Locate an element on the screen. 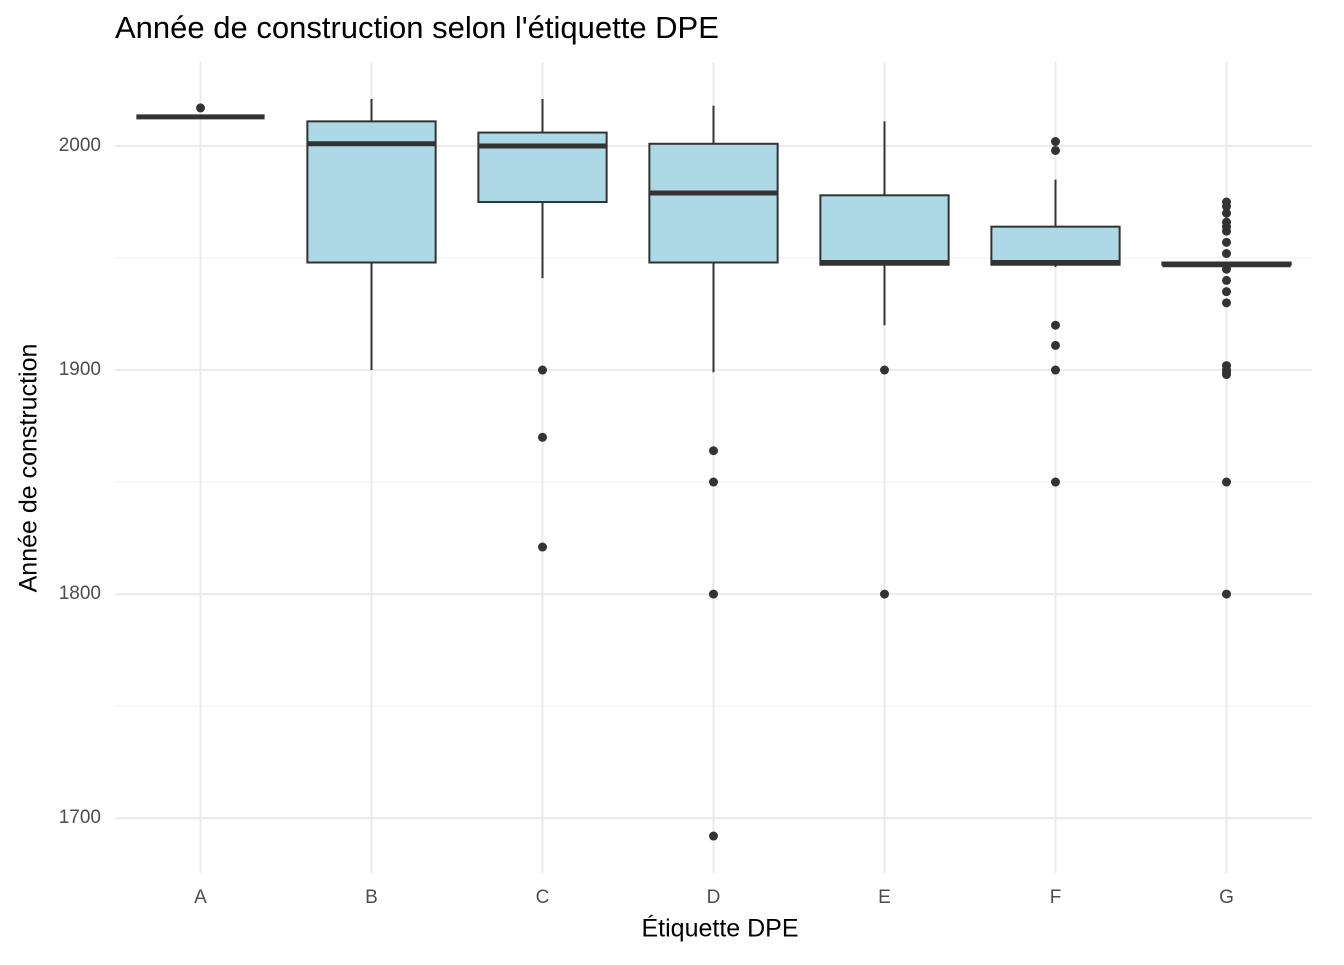 This screenshot has height=965, width=1344. x-tick-label: C is located at coordinates (543, 897).